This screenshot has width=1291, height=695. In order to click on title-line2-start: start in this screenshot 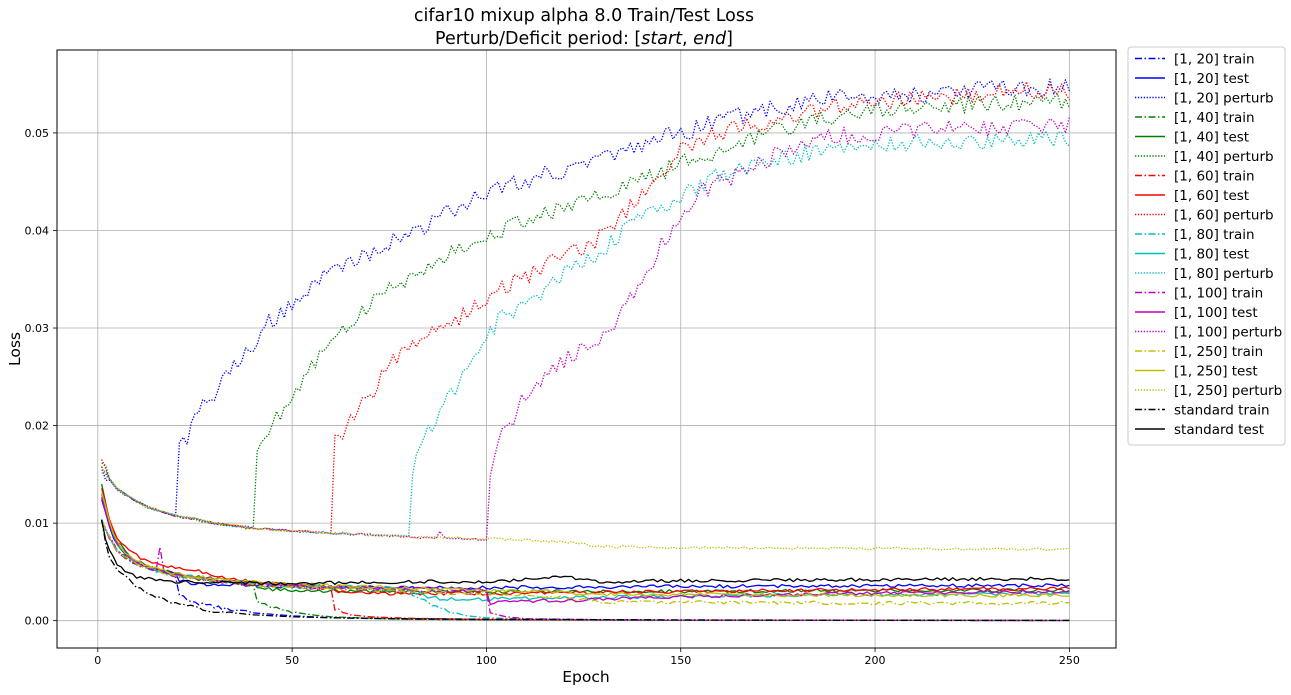, I will do `click(662, 39)`.